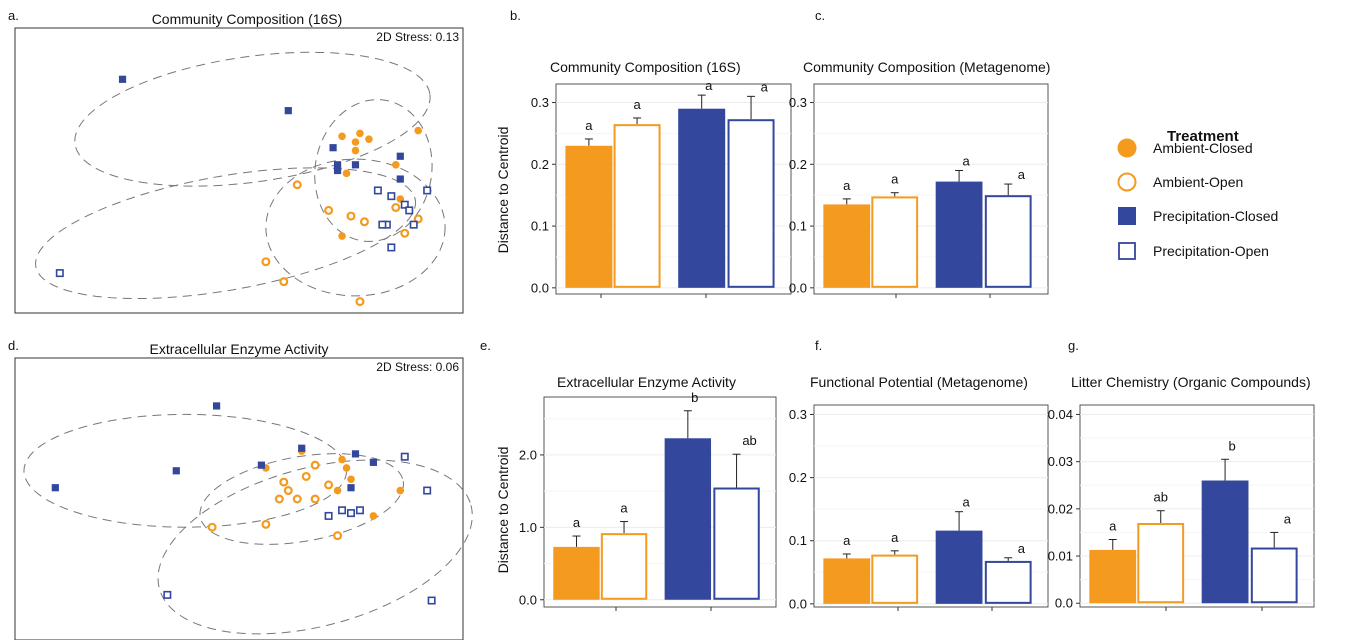 The image size is (1358, 640). Describe the element at coordinates (820, 15) in the screenshot. I see `panel-label: c.` at that location.